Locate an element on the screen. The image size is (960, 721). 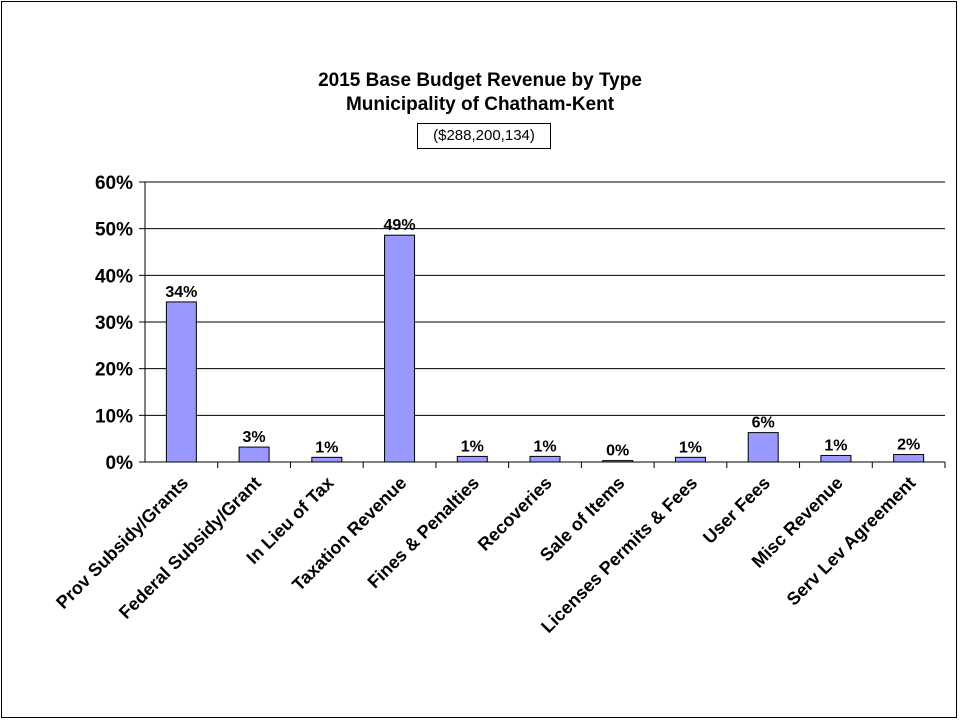
data-label: 6% is located at coordinates (763, 423).